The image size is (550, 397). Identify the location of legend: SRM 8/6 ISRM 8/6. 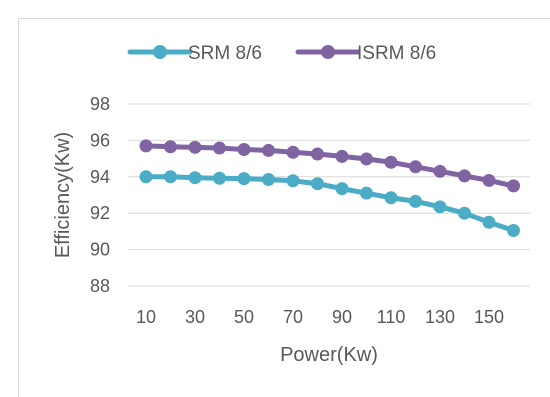
(281, 53).